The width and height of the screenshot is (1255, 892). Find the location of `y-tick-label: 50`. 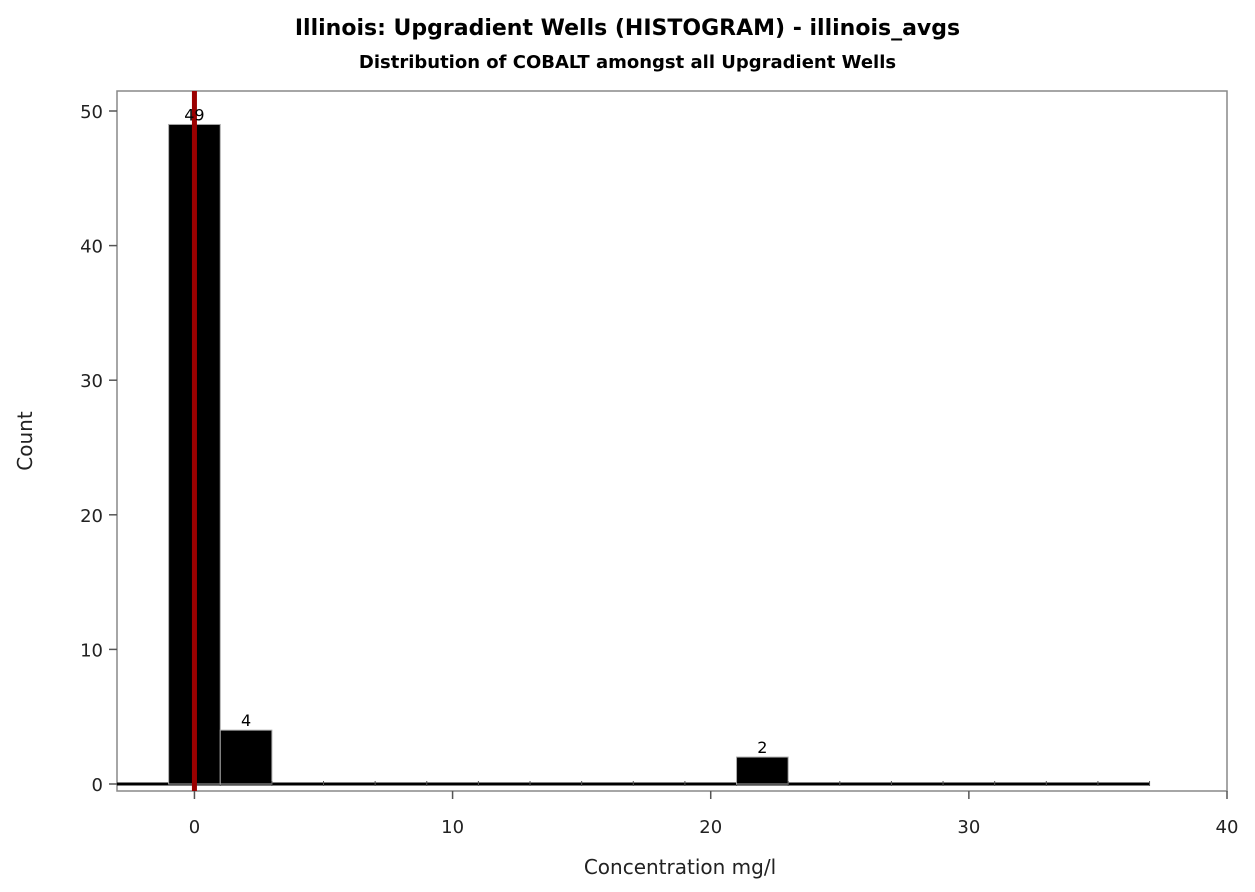

y-tick-label: 50 is located at coordinates (91, 112).